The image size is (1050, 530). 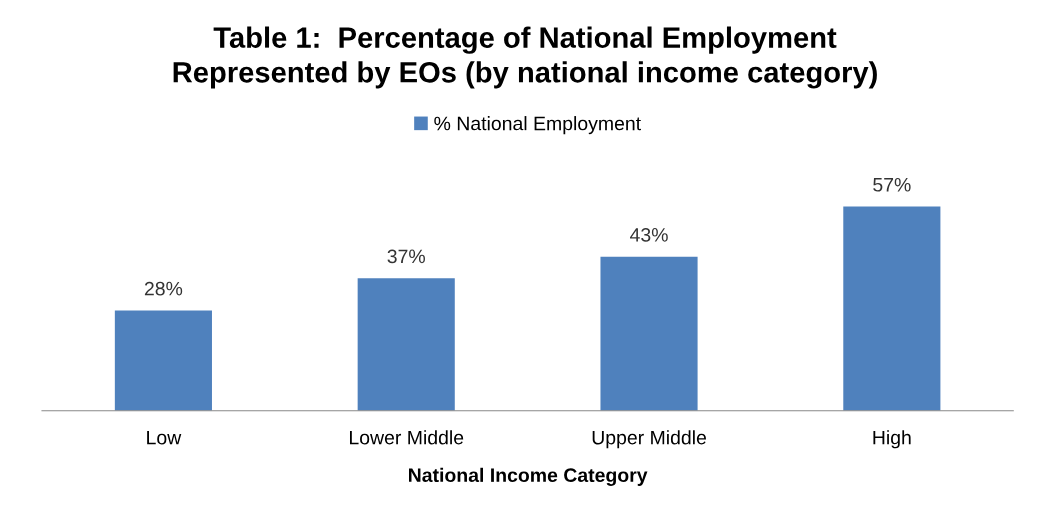 I want to click on data-label: 43%, so click(x=649, y=235).